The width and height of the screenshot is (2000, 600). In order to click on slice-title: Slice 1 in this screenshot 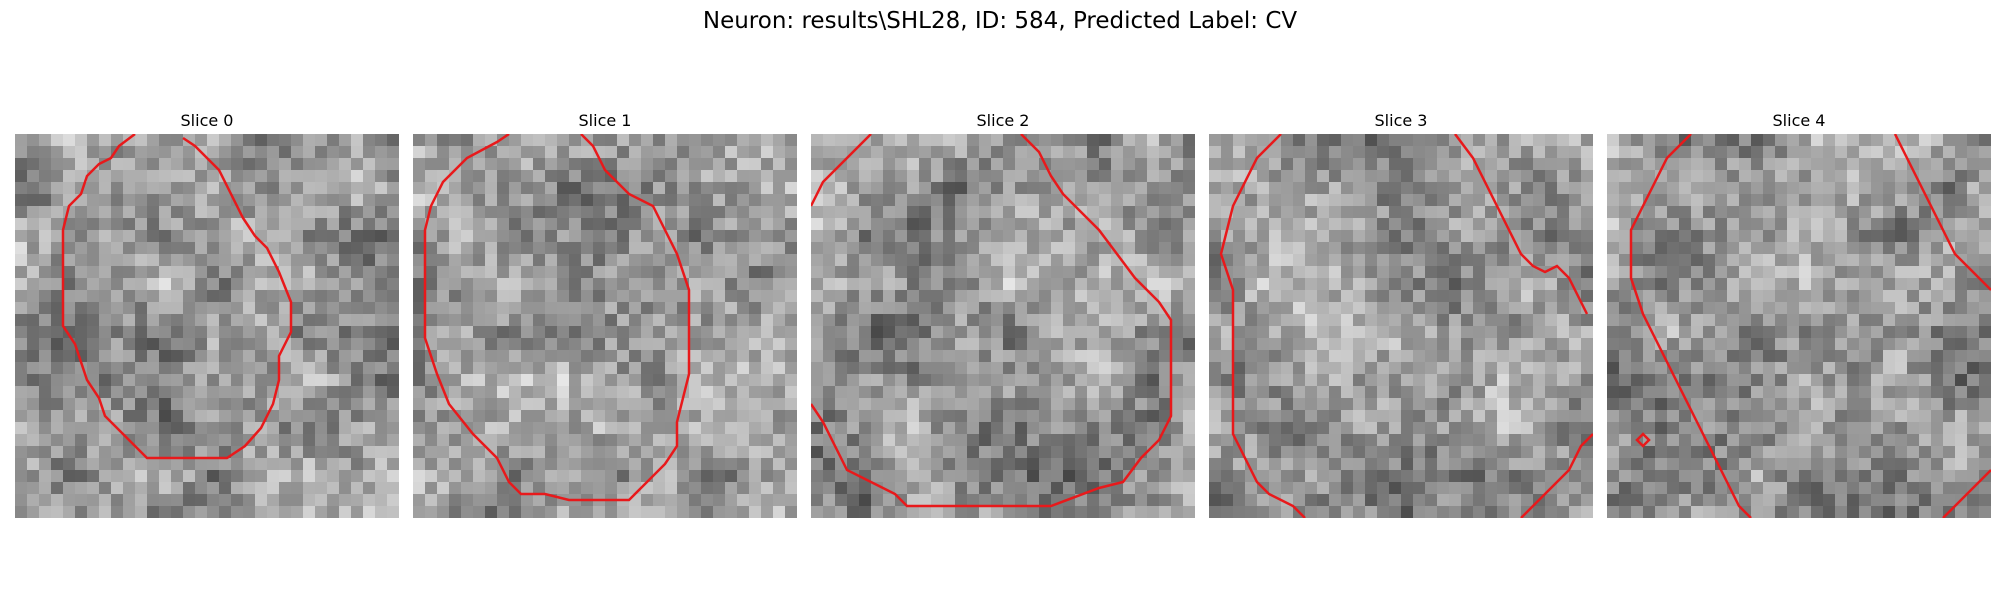, I will do `click(605, 120)`.